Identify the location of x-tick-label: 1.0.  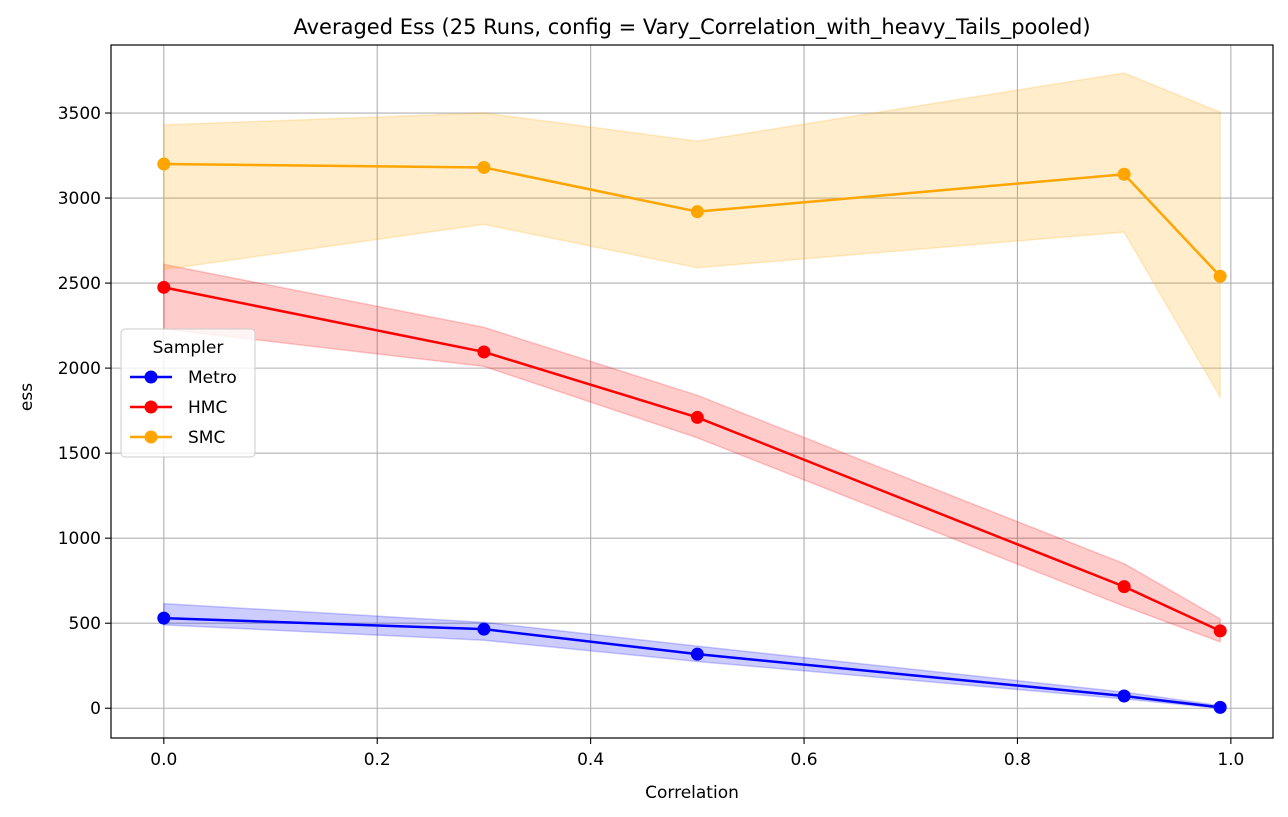
(1230, 760).